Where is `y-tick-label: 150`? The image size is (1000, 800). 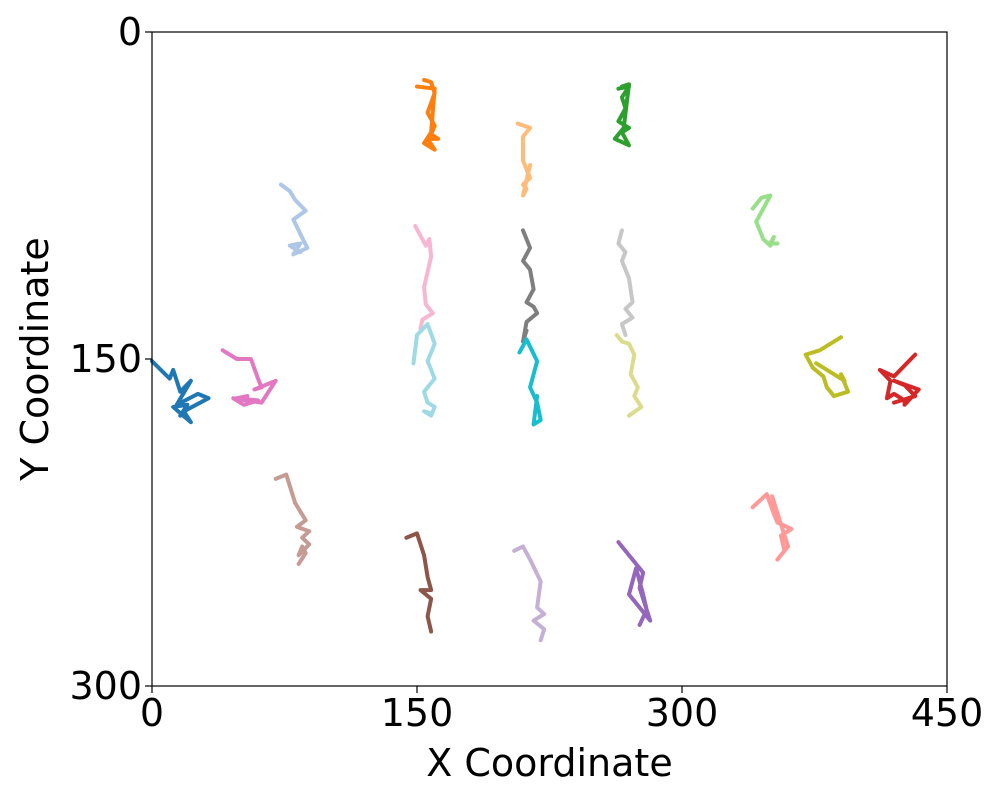
y-tick-label: 150 is located at coordinates (105, 359).